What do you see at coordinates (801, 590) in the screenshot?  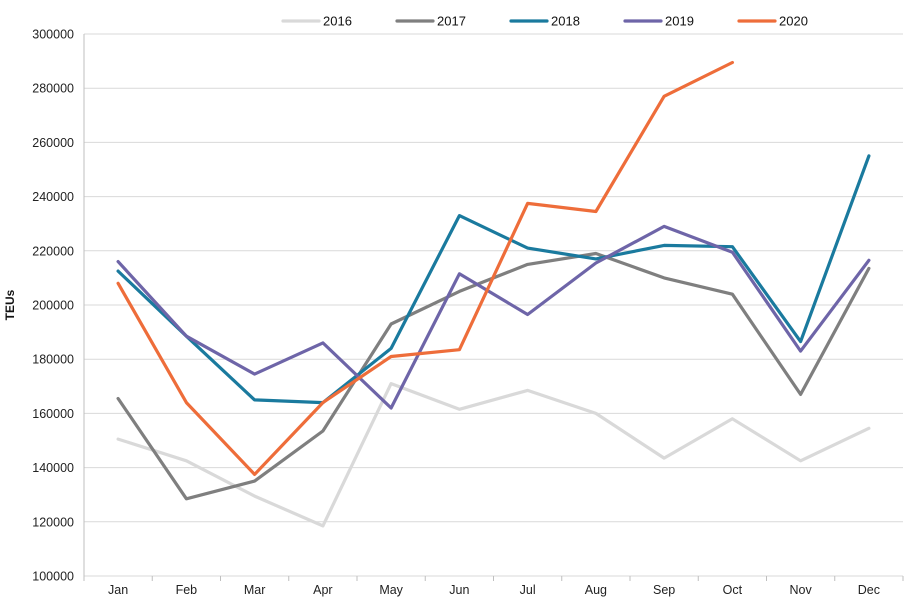 I see `x-tick-label: Nov` at bounding box center [801, 590].